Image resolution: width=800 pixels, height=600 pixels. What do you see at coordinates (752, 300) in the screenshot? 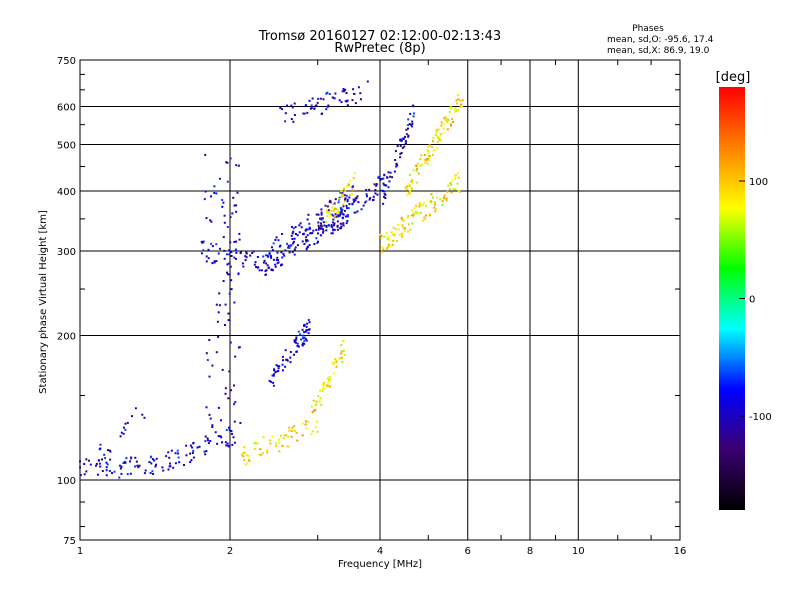
I see `colorbar-tick-label: 0` at bounding box center [752, 300].